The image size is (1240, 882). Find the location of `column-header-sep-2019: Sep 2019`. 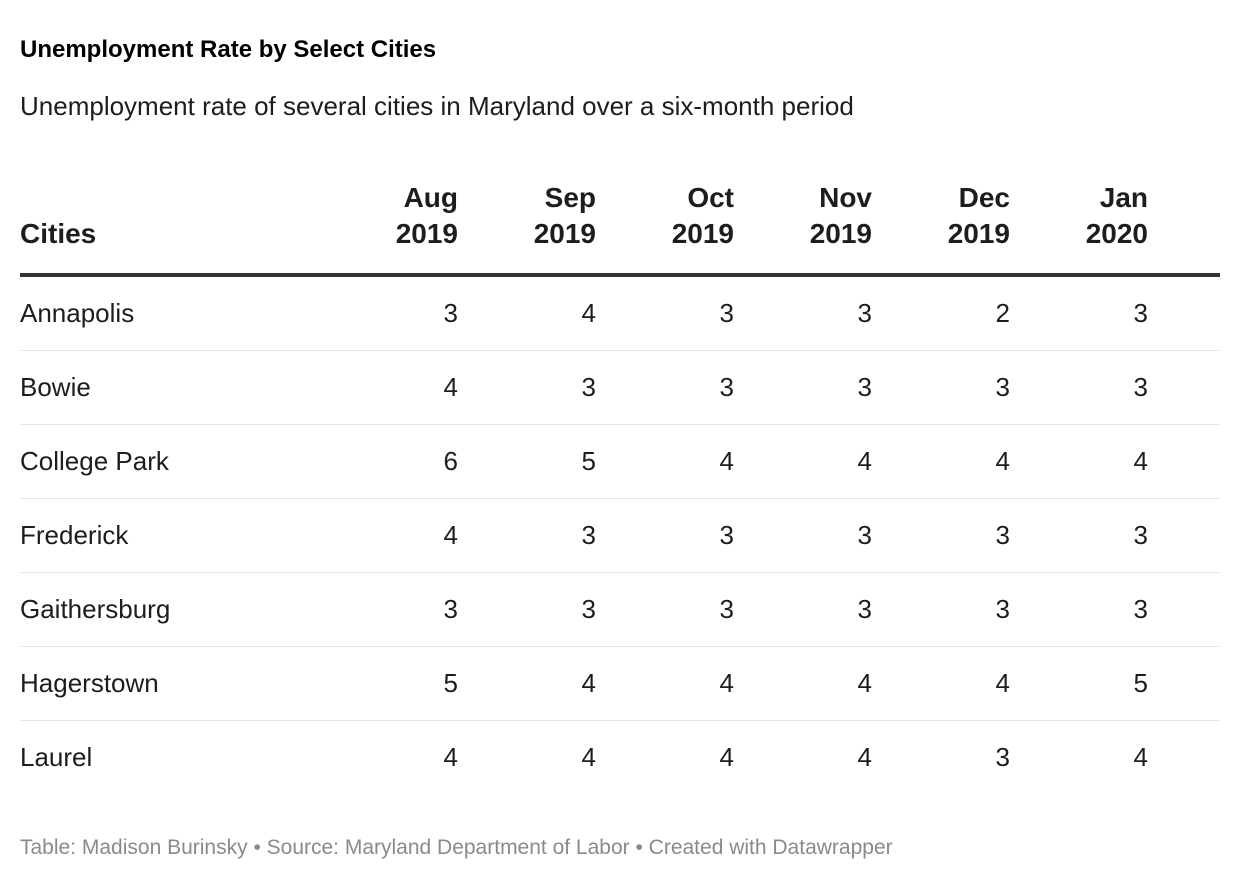

column-header-sep-2019: Sep 2019 is located at coordinates (527, 228).